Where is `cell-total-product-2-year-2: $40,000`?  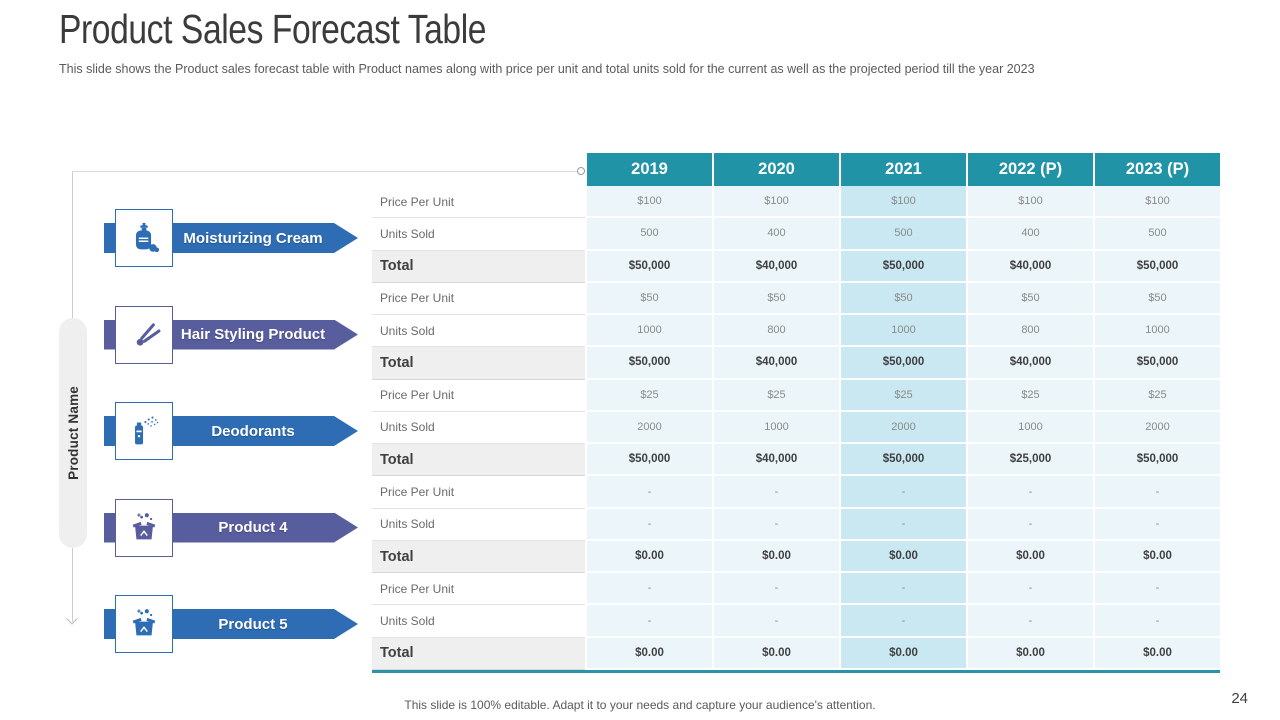 cell-total-product-2-year-2: $40,000 is located at coordinates (775, 363).